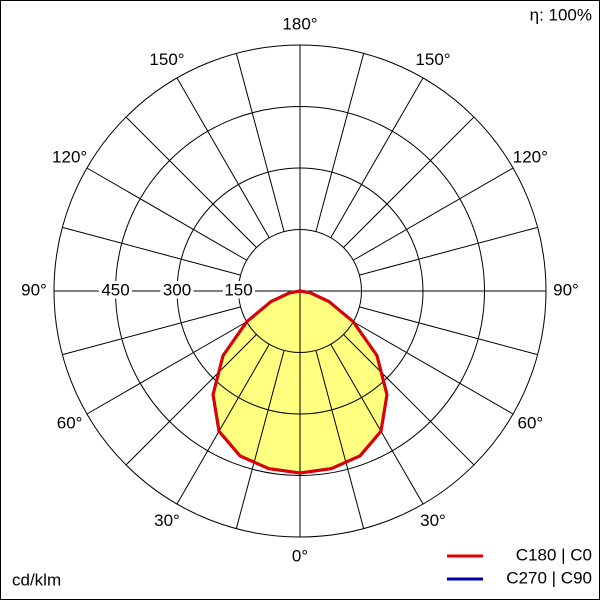 The image size is (600, 600). What do you see at coordinates (238, 289) in the screenshot?
I see `r-tick-label: 150` at bounding box center [238, 289].